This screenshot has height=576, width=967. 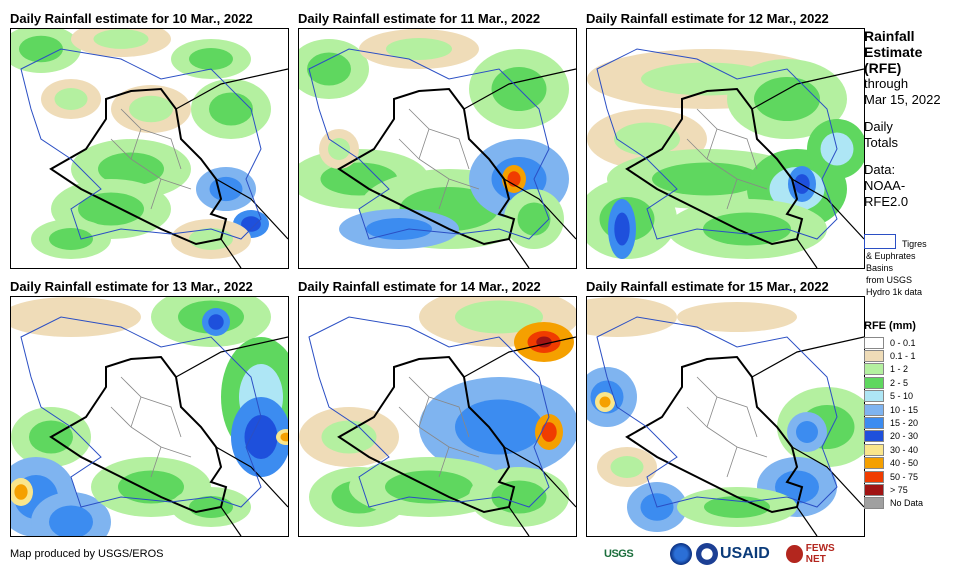 I want to click on legend-label: 50 - 75, so click(x=904, y=476).